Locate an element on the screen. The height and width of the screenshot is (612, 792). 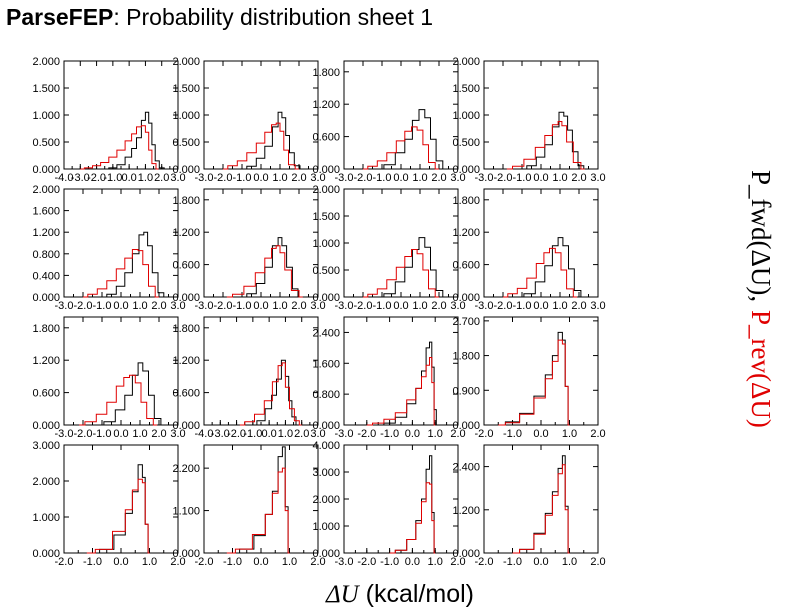
y-axis-label-fwd: P_fwd(ΔU), is located at coordinates (761, 236).